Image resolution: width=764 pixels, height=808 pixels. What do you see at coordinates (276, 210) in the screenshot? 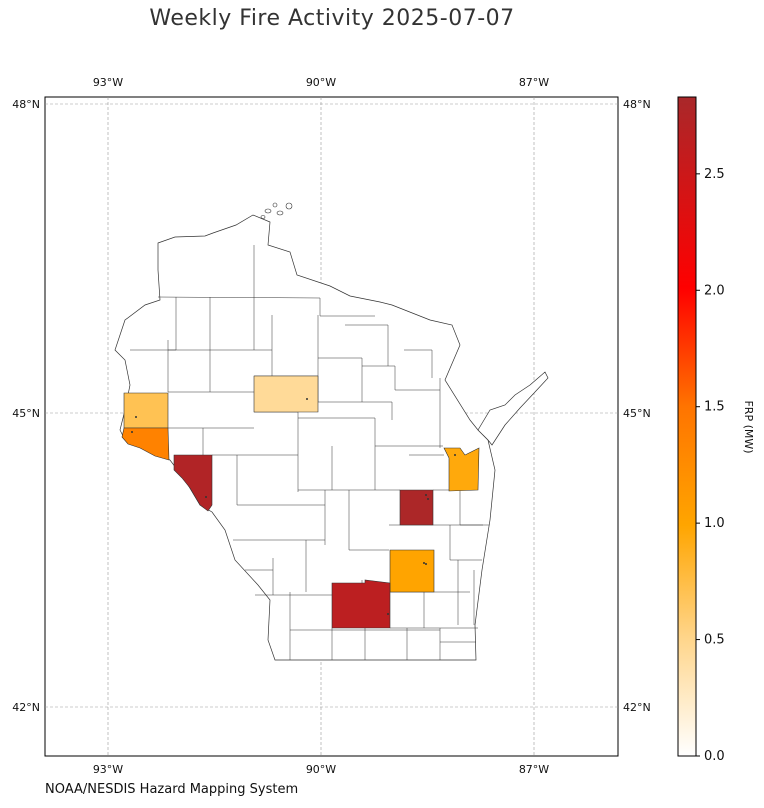
I see `apostle-islands` at bounding box center [276, 210].